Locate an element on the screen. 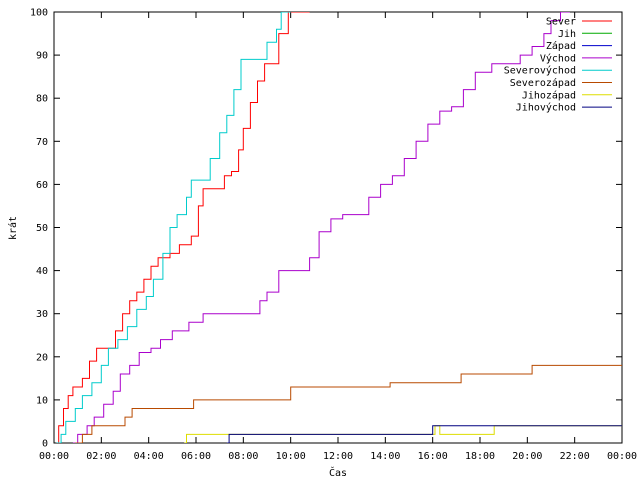 This screenshot has width=640, height=480. x-tick-label: 14:00 is located at coordinates (385, 456).